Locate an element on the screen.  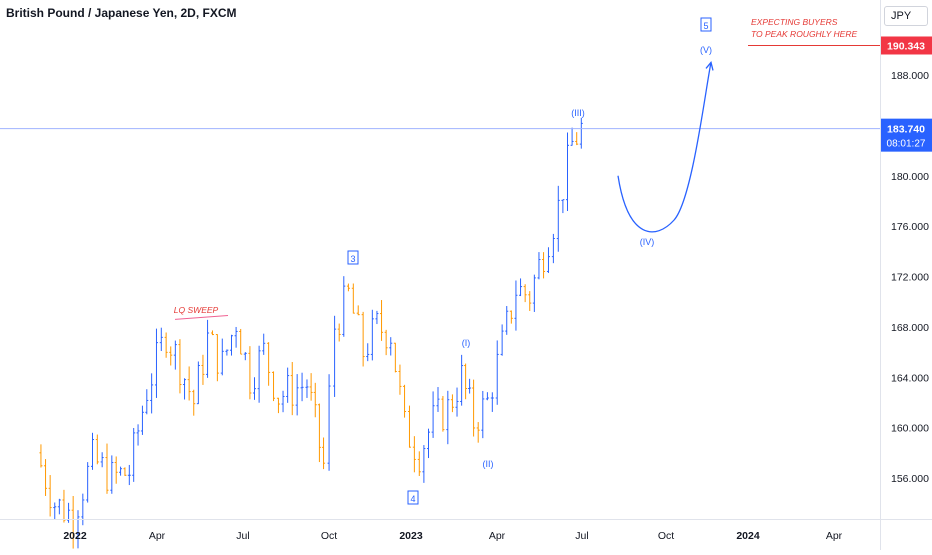
symbol-title: British Pound / Japanese Yen, 2D, FXCM is located at coordinates (121, 13).